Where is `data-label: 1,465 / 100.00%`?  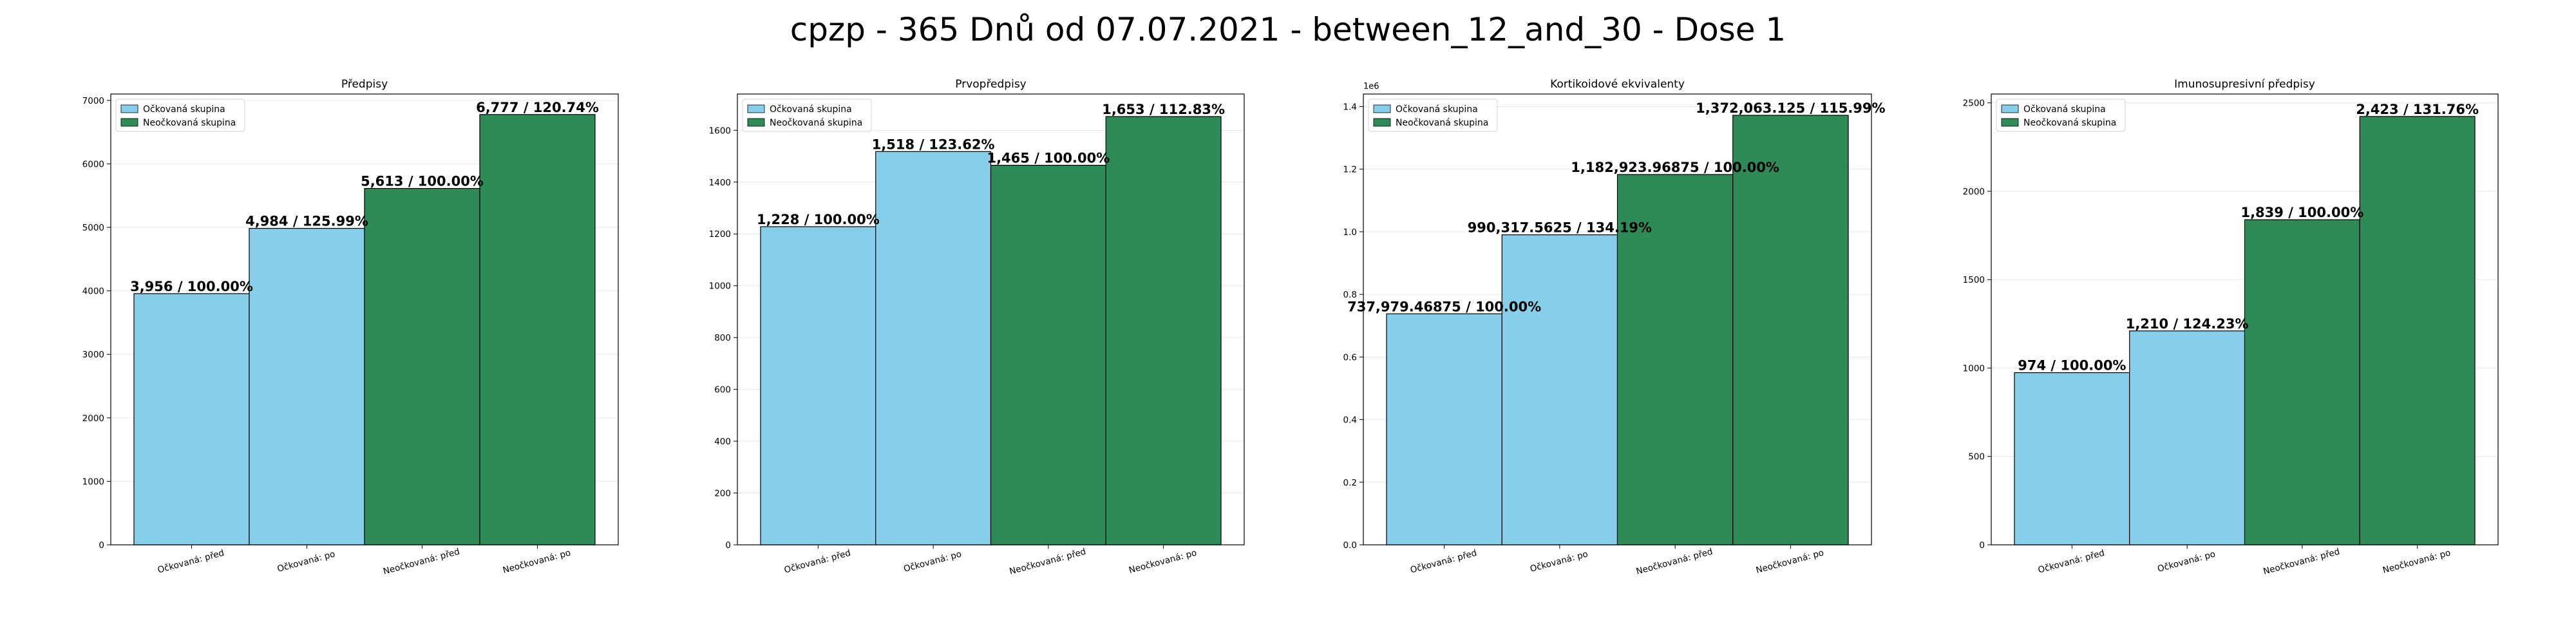 data-label: 1,465 / 100.00% is located at coordinates (1048, 159).